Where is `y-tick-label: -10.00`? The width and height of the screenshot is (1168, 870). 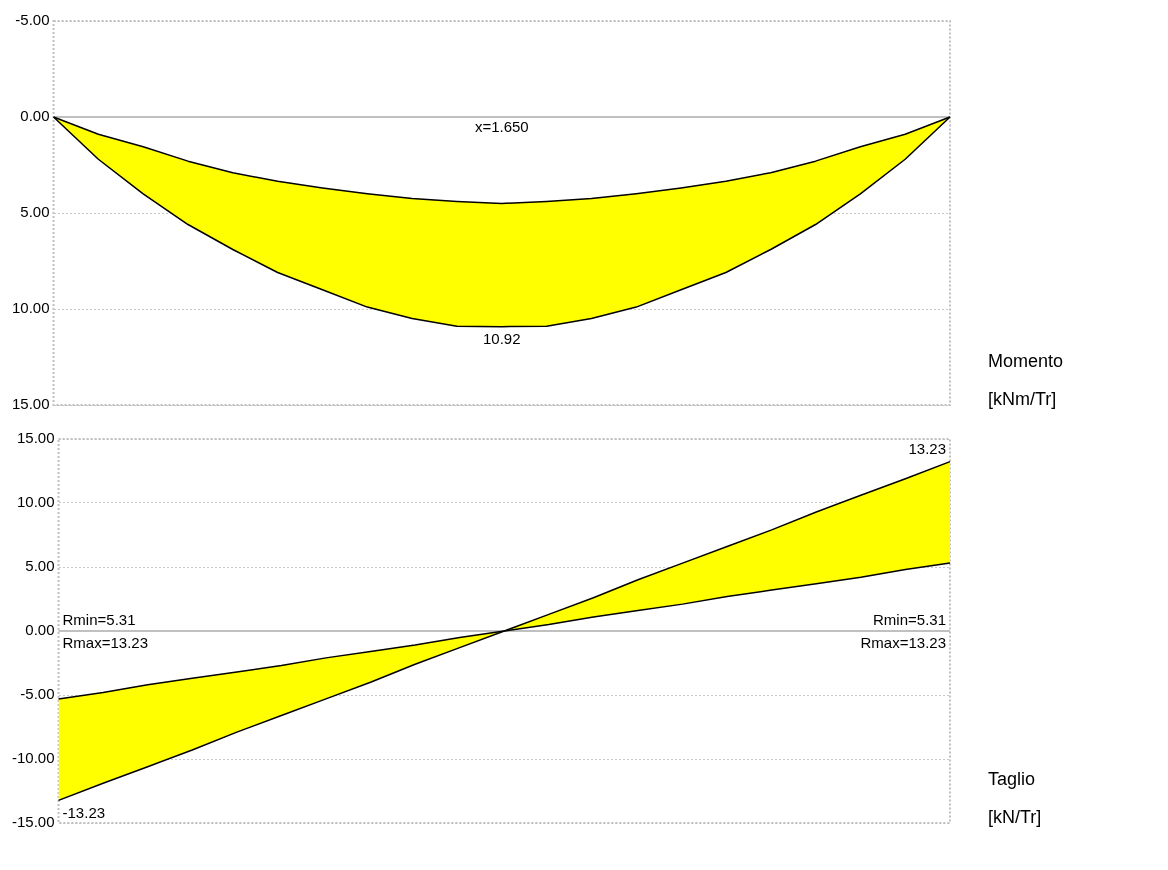
y-tick-label: -10.00 is located at coordinates (33, 758).